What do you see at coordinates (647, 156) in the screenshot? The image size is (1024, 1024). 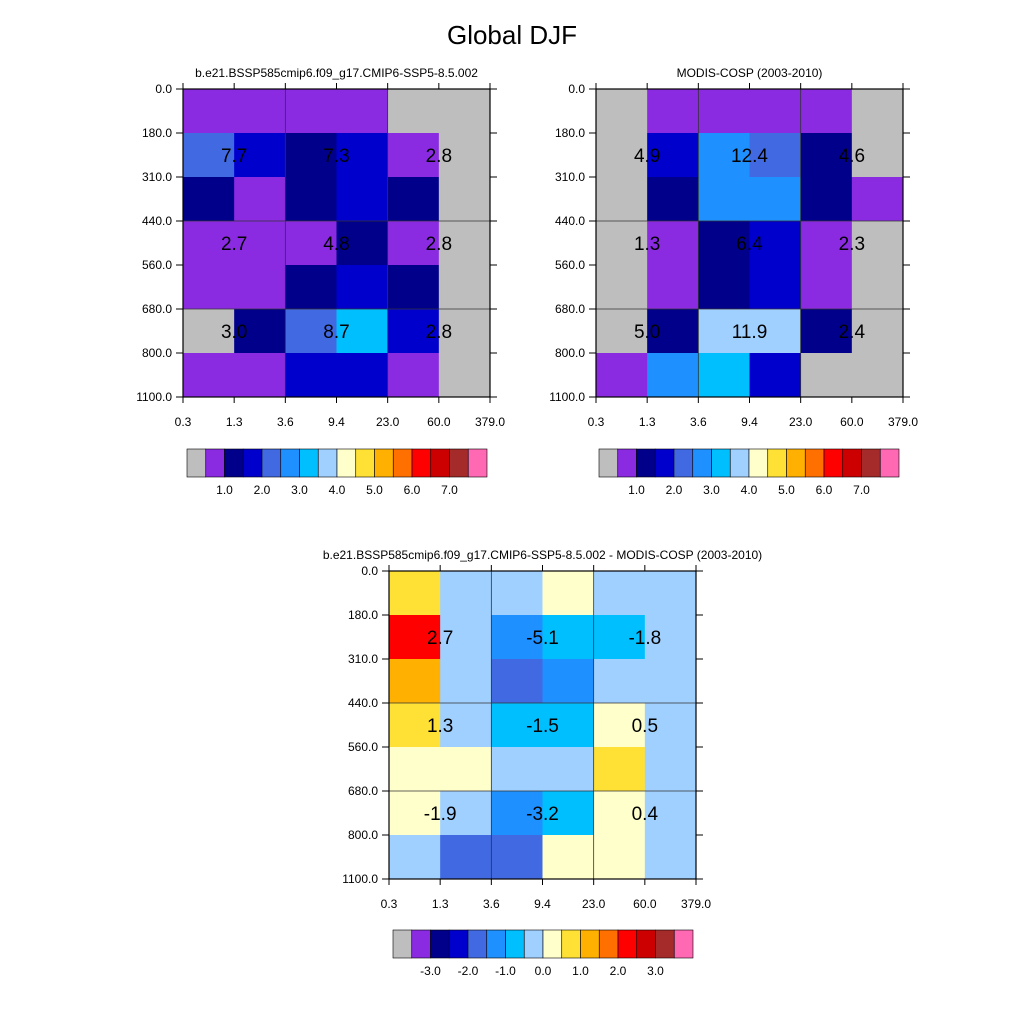 I see `block-value-label: 4.9` at bounding box center [647, 156].